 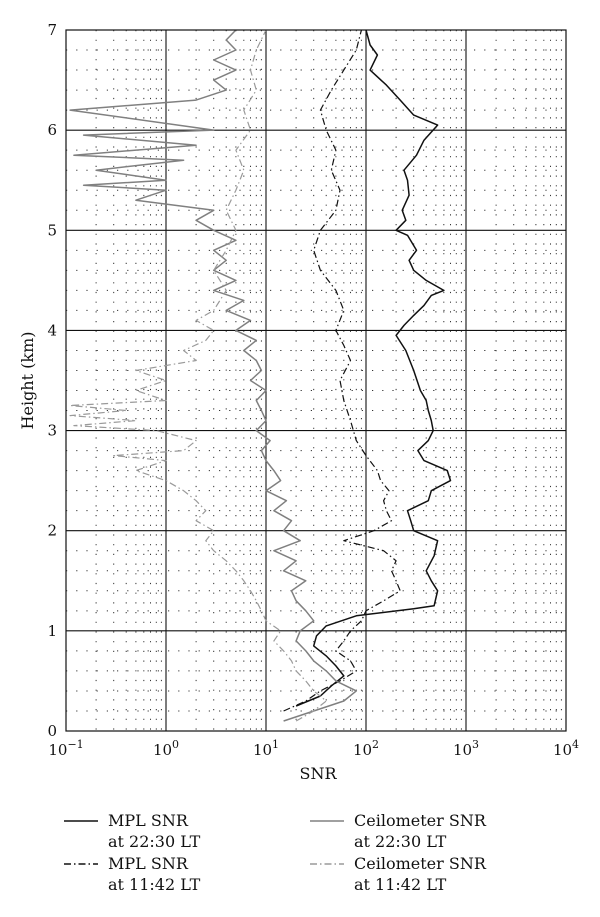 What do you see at coordinates (65, 748) in the screenshot?
I see `x-tick-label: 10⁻¹` at bounding box center [65, 748].